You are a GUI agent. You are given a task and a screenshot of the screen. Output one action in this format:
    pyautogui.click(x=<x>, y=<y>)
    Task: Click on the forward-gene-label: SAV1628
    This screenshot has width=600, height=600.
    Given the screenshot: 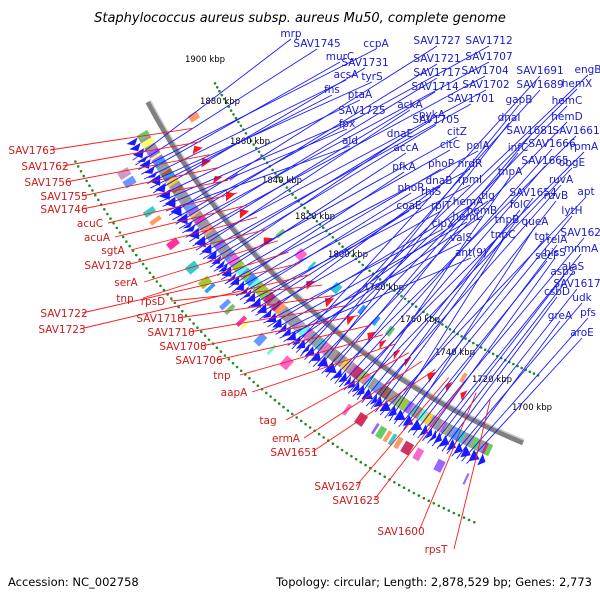 What is the action you would take?
    pyautogui.click(x=580, y=233)
    